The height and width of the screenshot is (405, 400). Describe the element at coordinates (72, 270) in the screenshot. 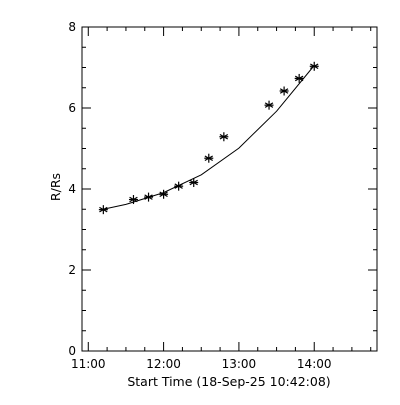

I see `y-tick-label: 2` at that location.